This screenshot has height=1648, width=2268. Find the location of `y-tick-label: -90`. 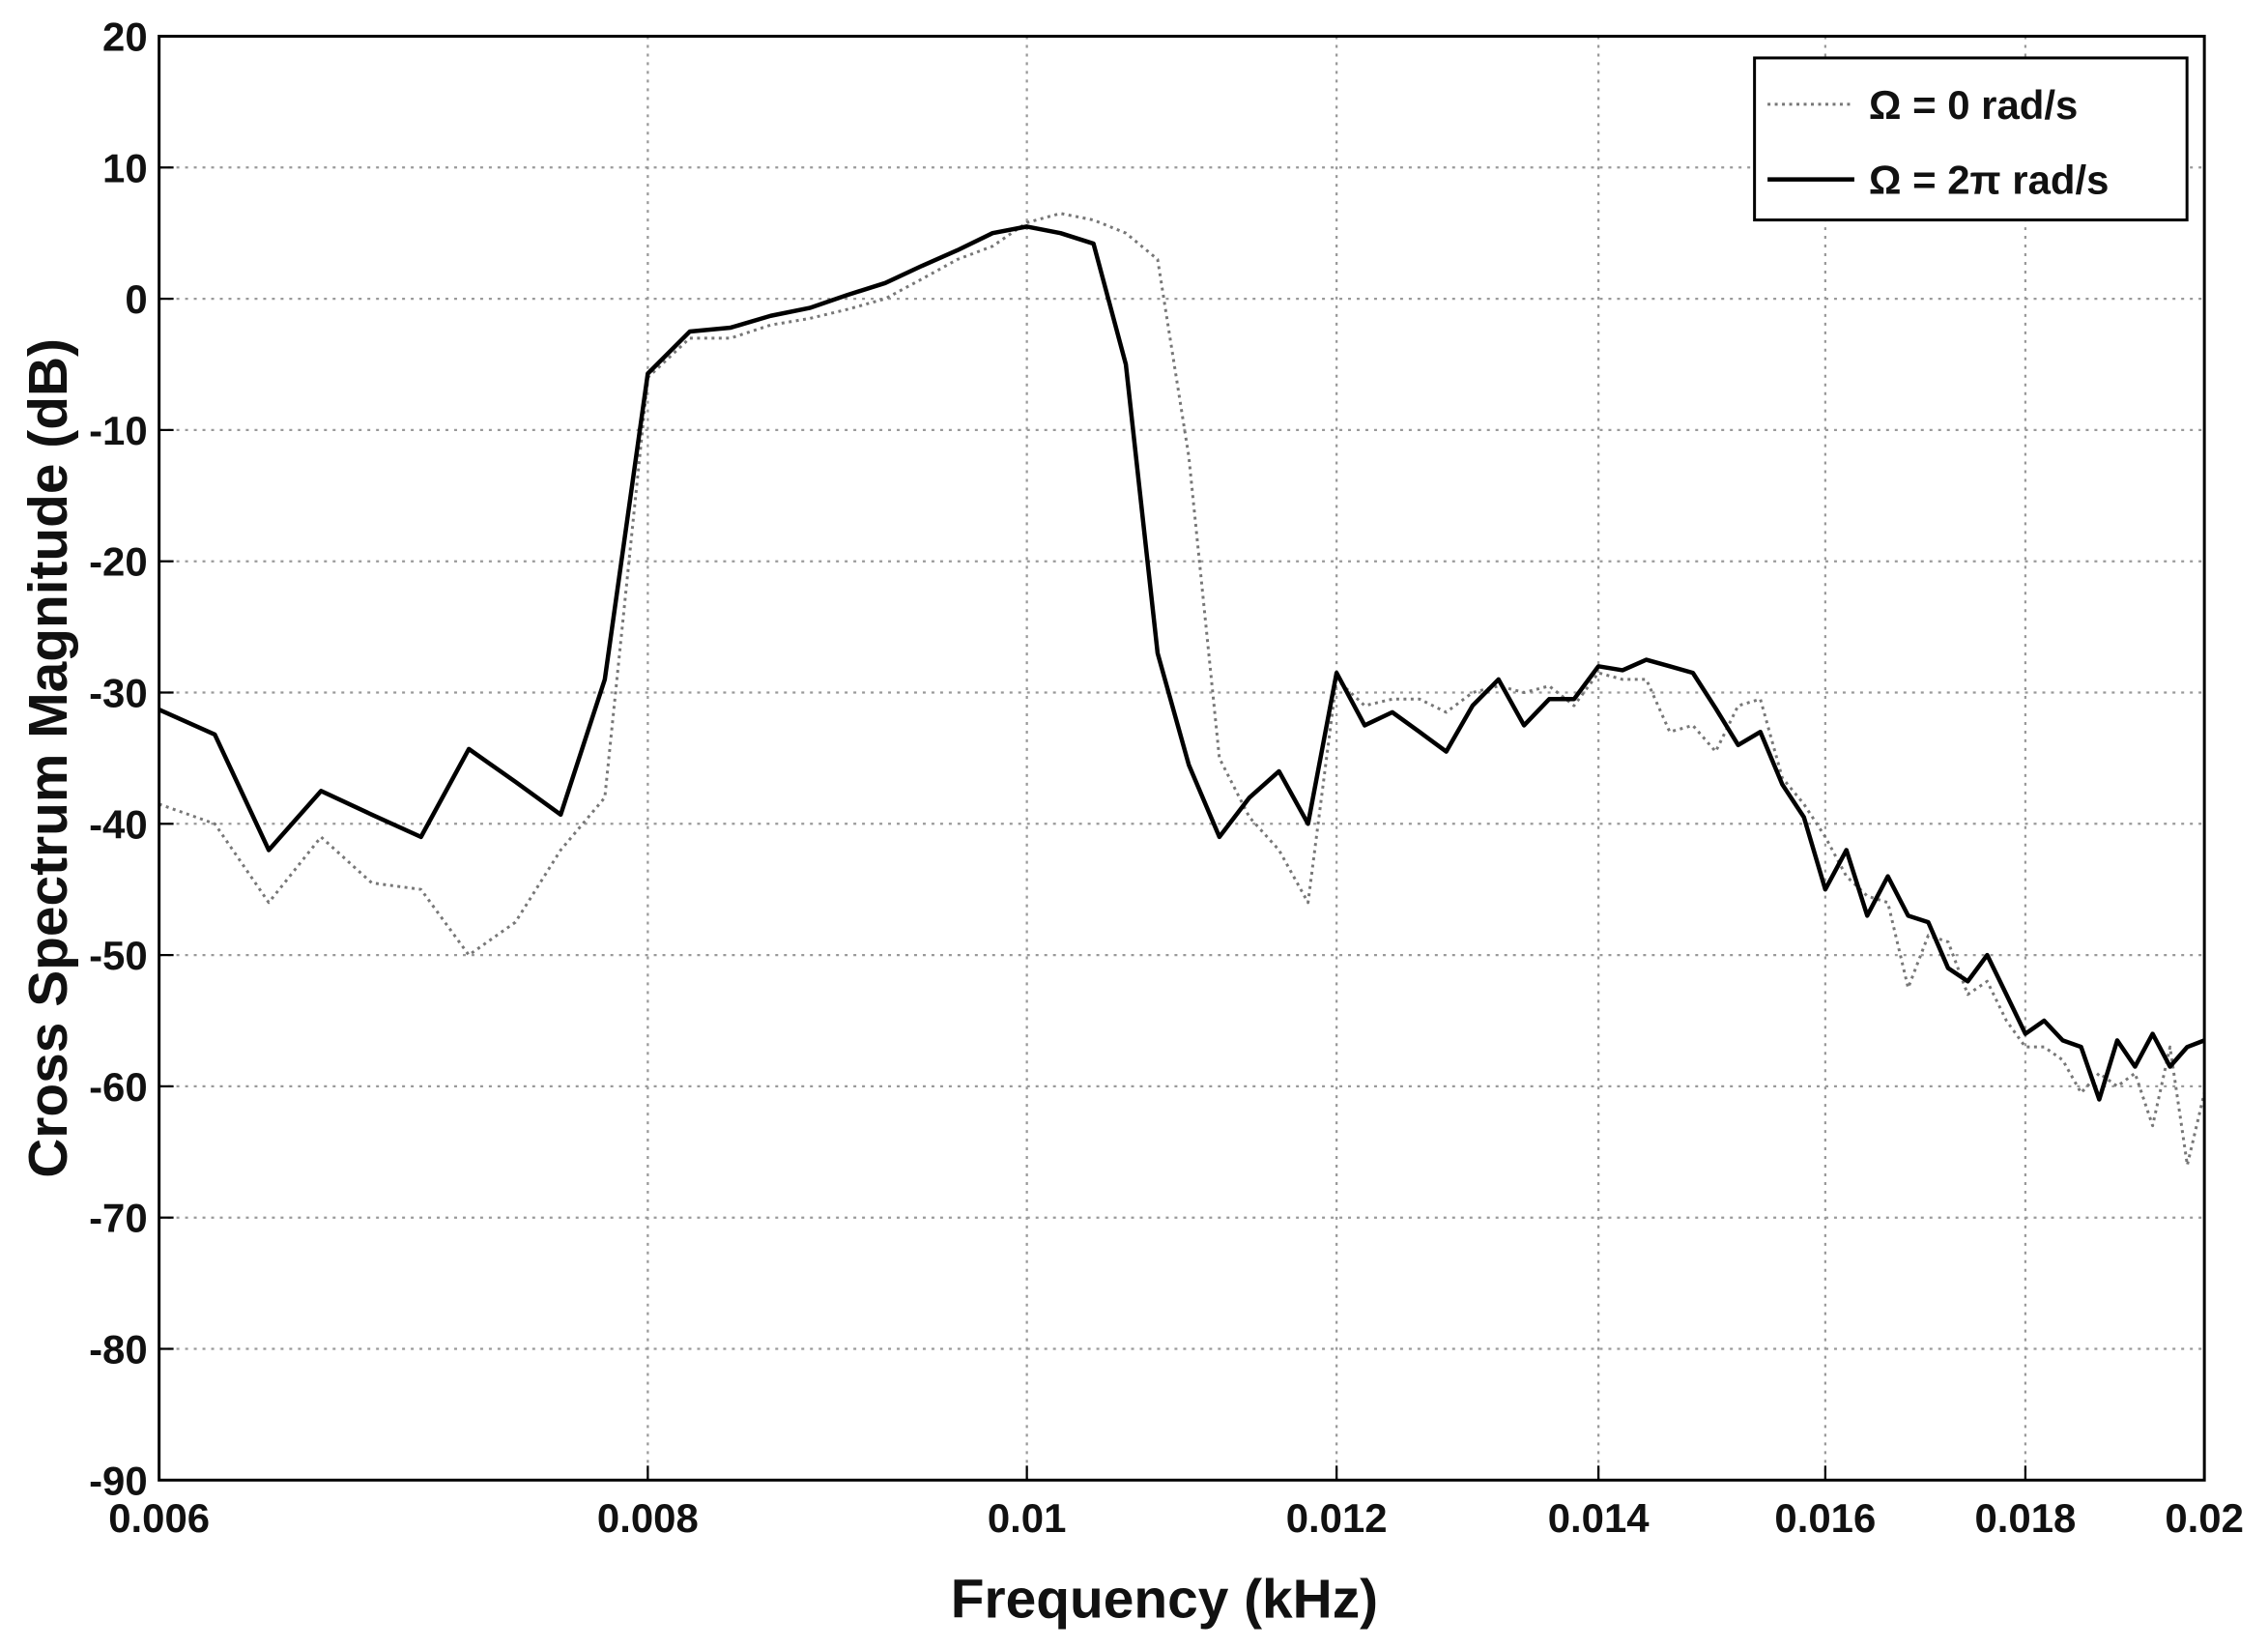

y-tick-label: -90 is located at coordinates (118, 1480).